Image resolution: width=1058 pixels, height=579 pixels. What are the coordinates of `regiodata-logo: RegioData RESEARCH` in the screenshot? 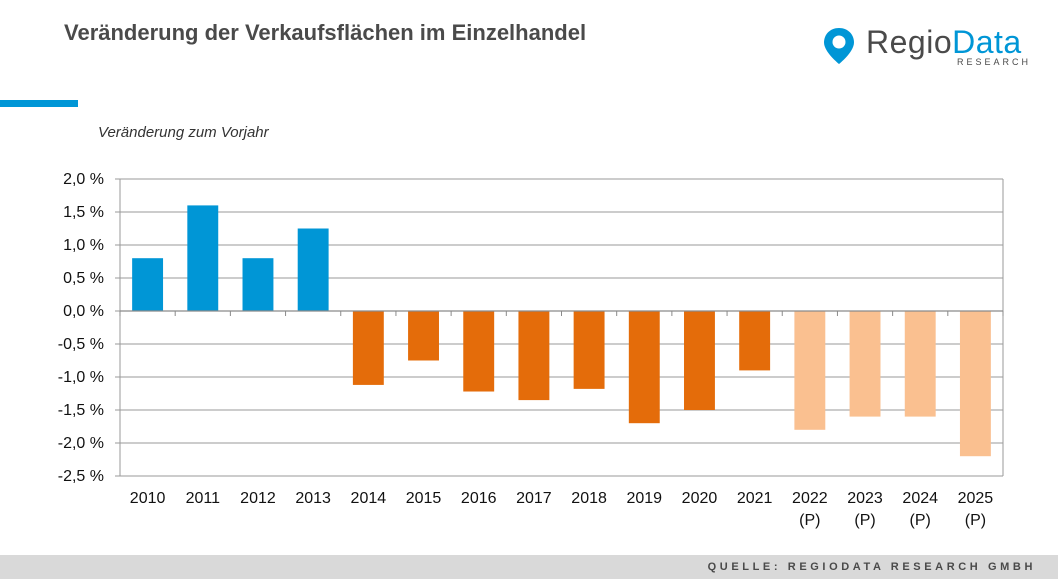 It's located at (929, 47).